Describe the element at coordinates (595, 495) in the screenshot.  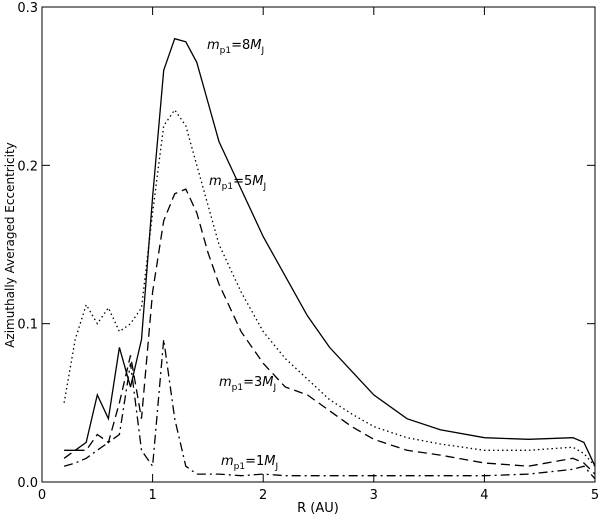
I see `x-tick-label: 5` at that location.